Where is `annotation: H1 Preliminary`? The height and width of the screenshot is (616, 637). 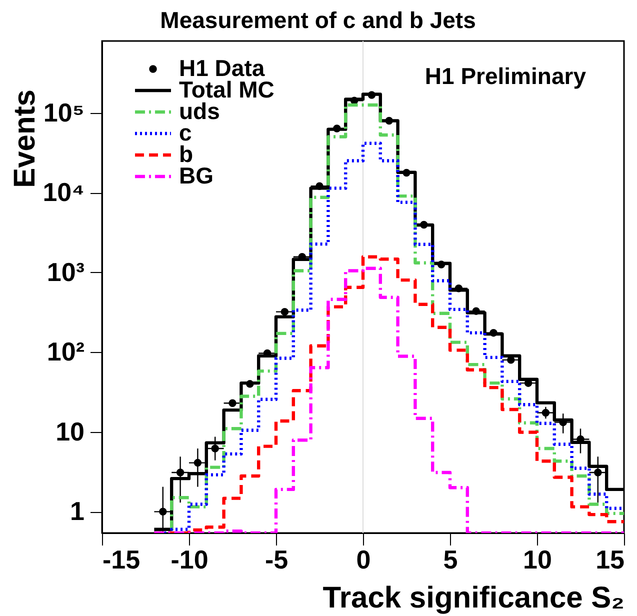
annotation: H1 Preliminary is located at coordinates (505, 76).